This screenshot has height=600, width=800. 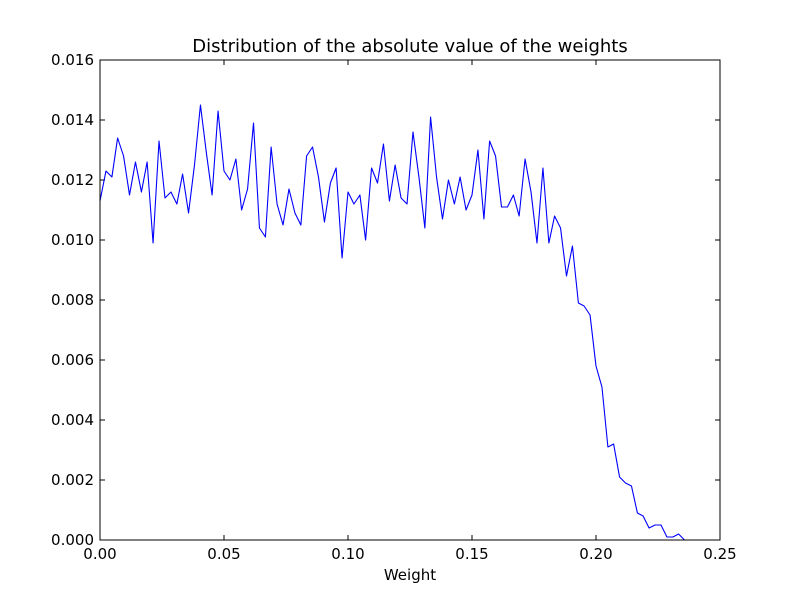 What do you see at coordinates (719, 554) in the screenshot?
I see `x-tick-label: 0.25` at bounding box center [719, 554].